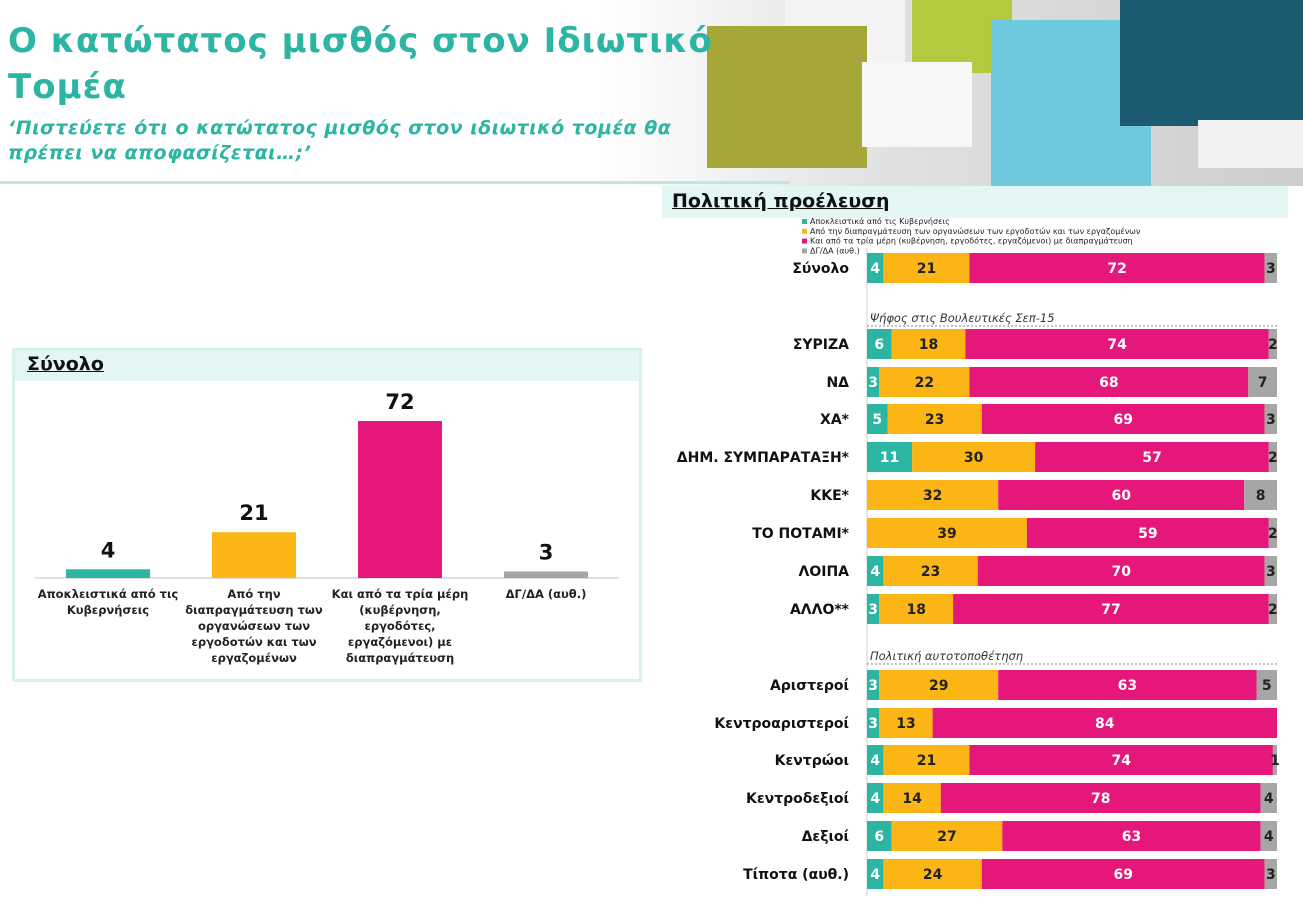 The height and width of the screenshot is (906, 1303). I want to click on political-origin-title: Πολιτική προέλευση, so click(781, 201).